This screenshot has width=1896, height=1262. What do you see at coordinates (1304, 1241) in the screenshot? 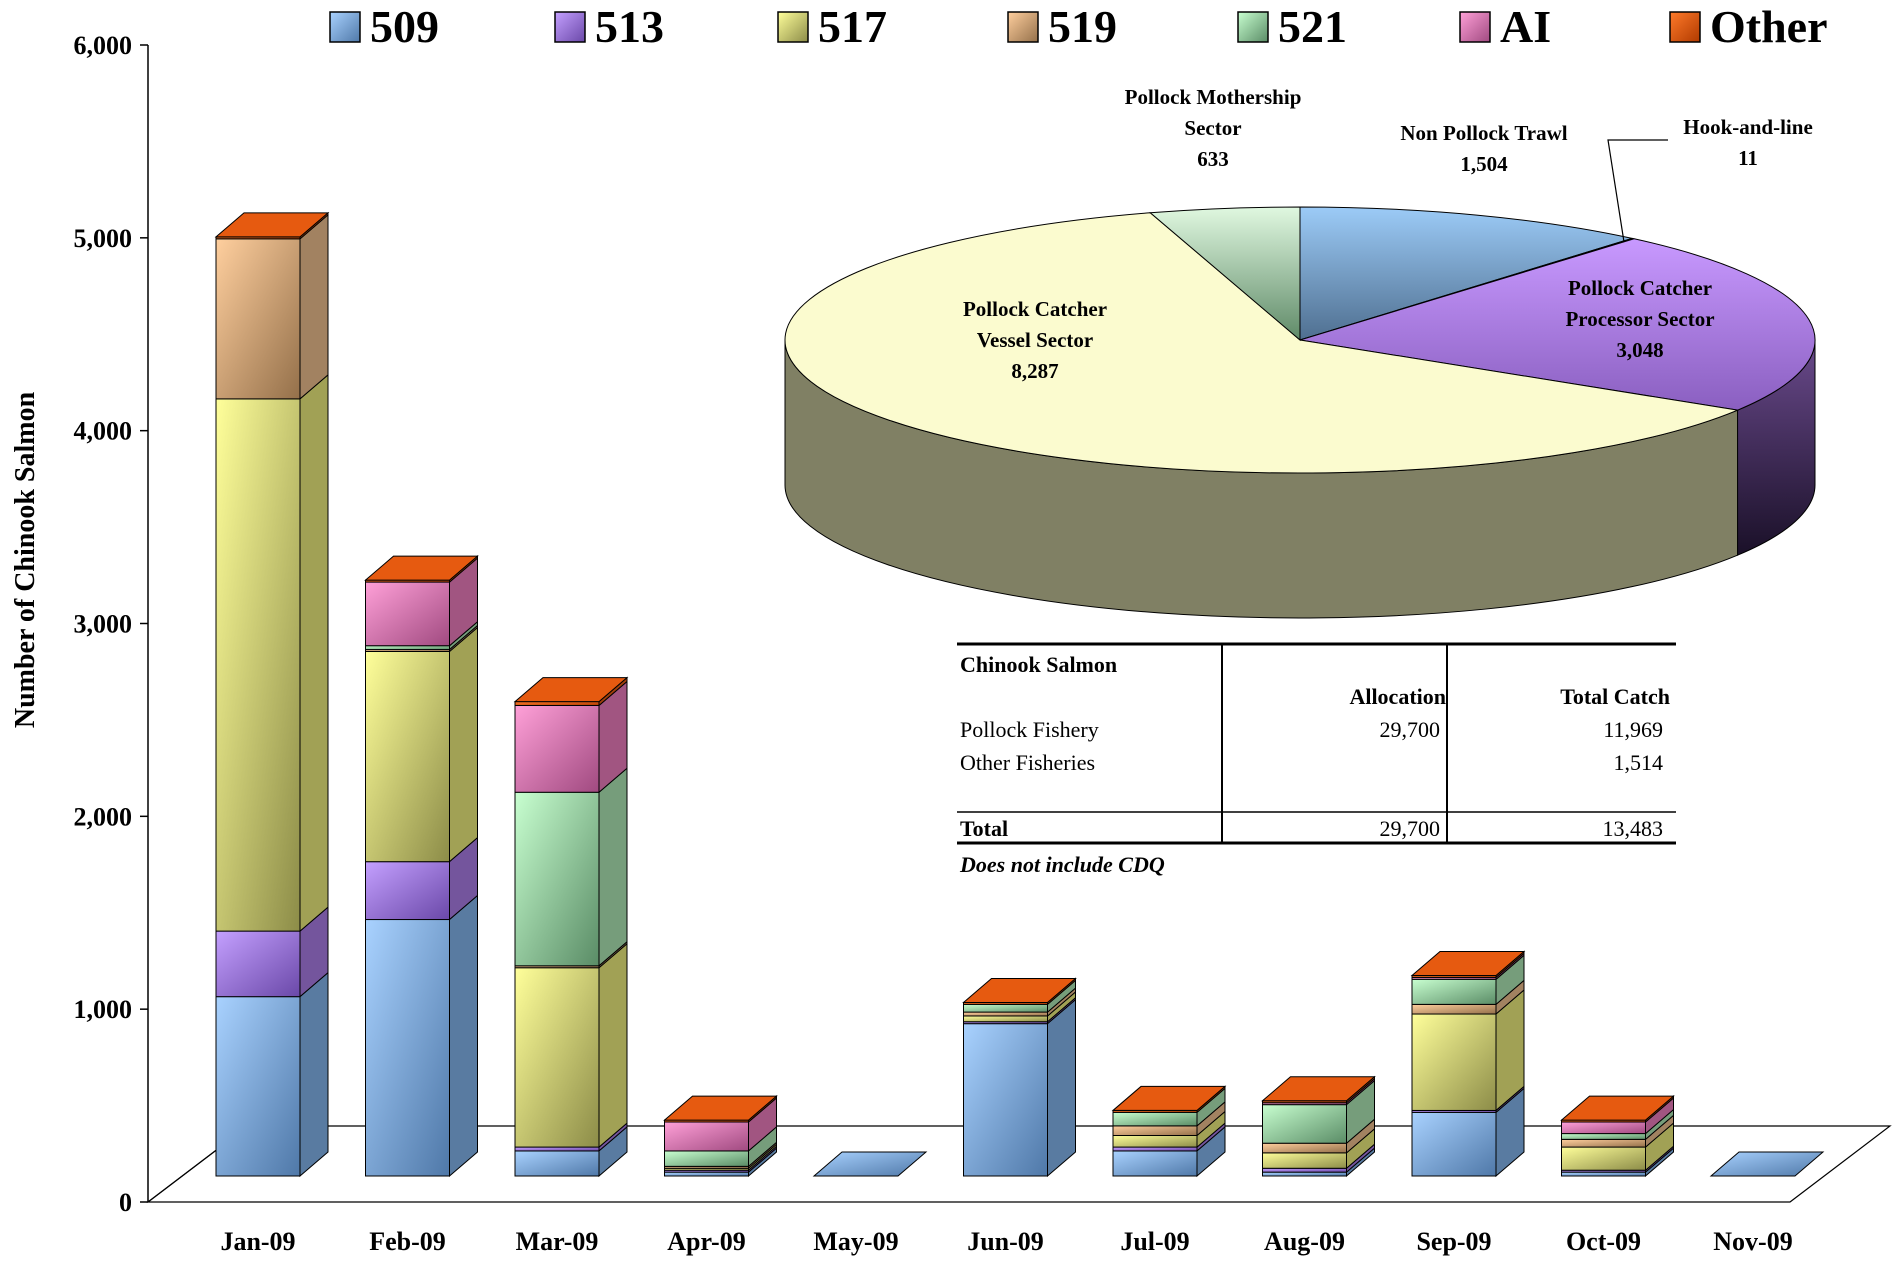
I see `x-tick-label: Aug-09` at bounding box center [1304, 1241].